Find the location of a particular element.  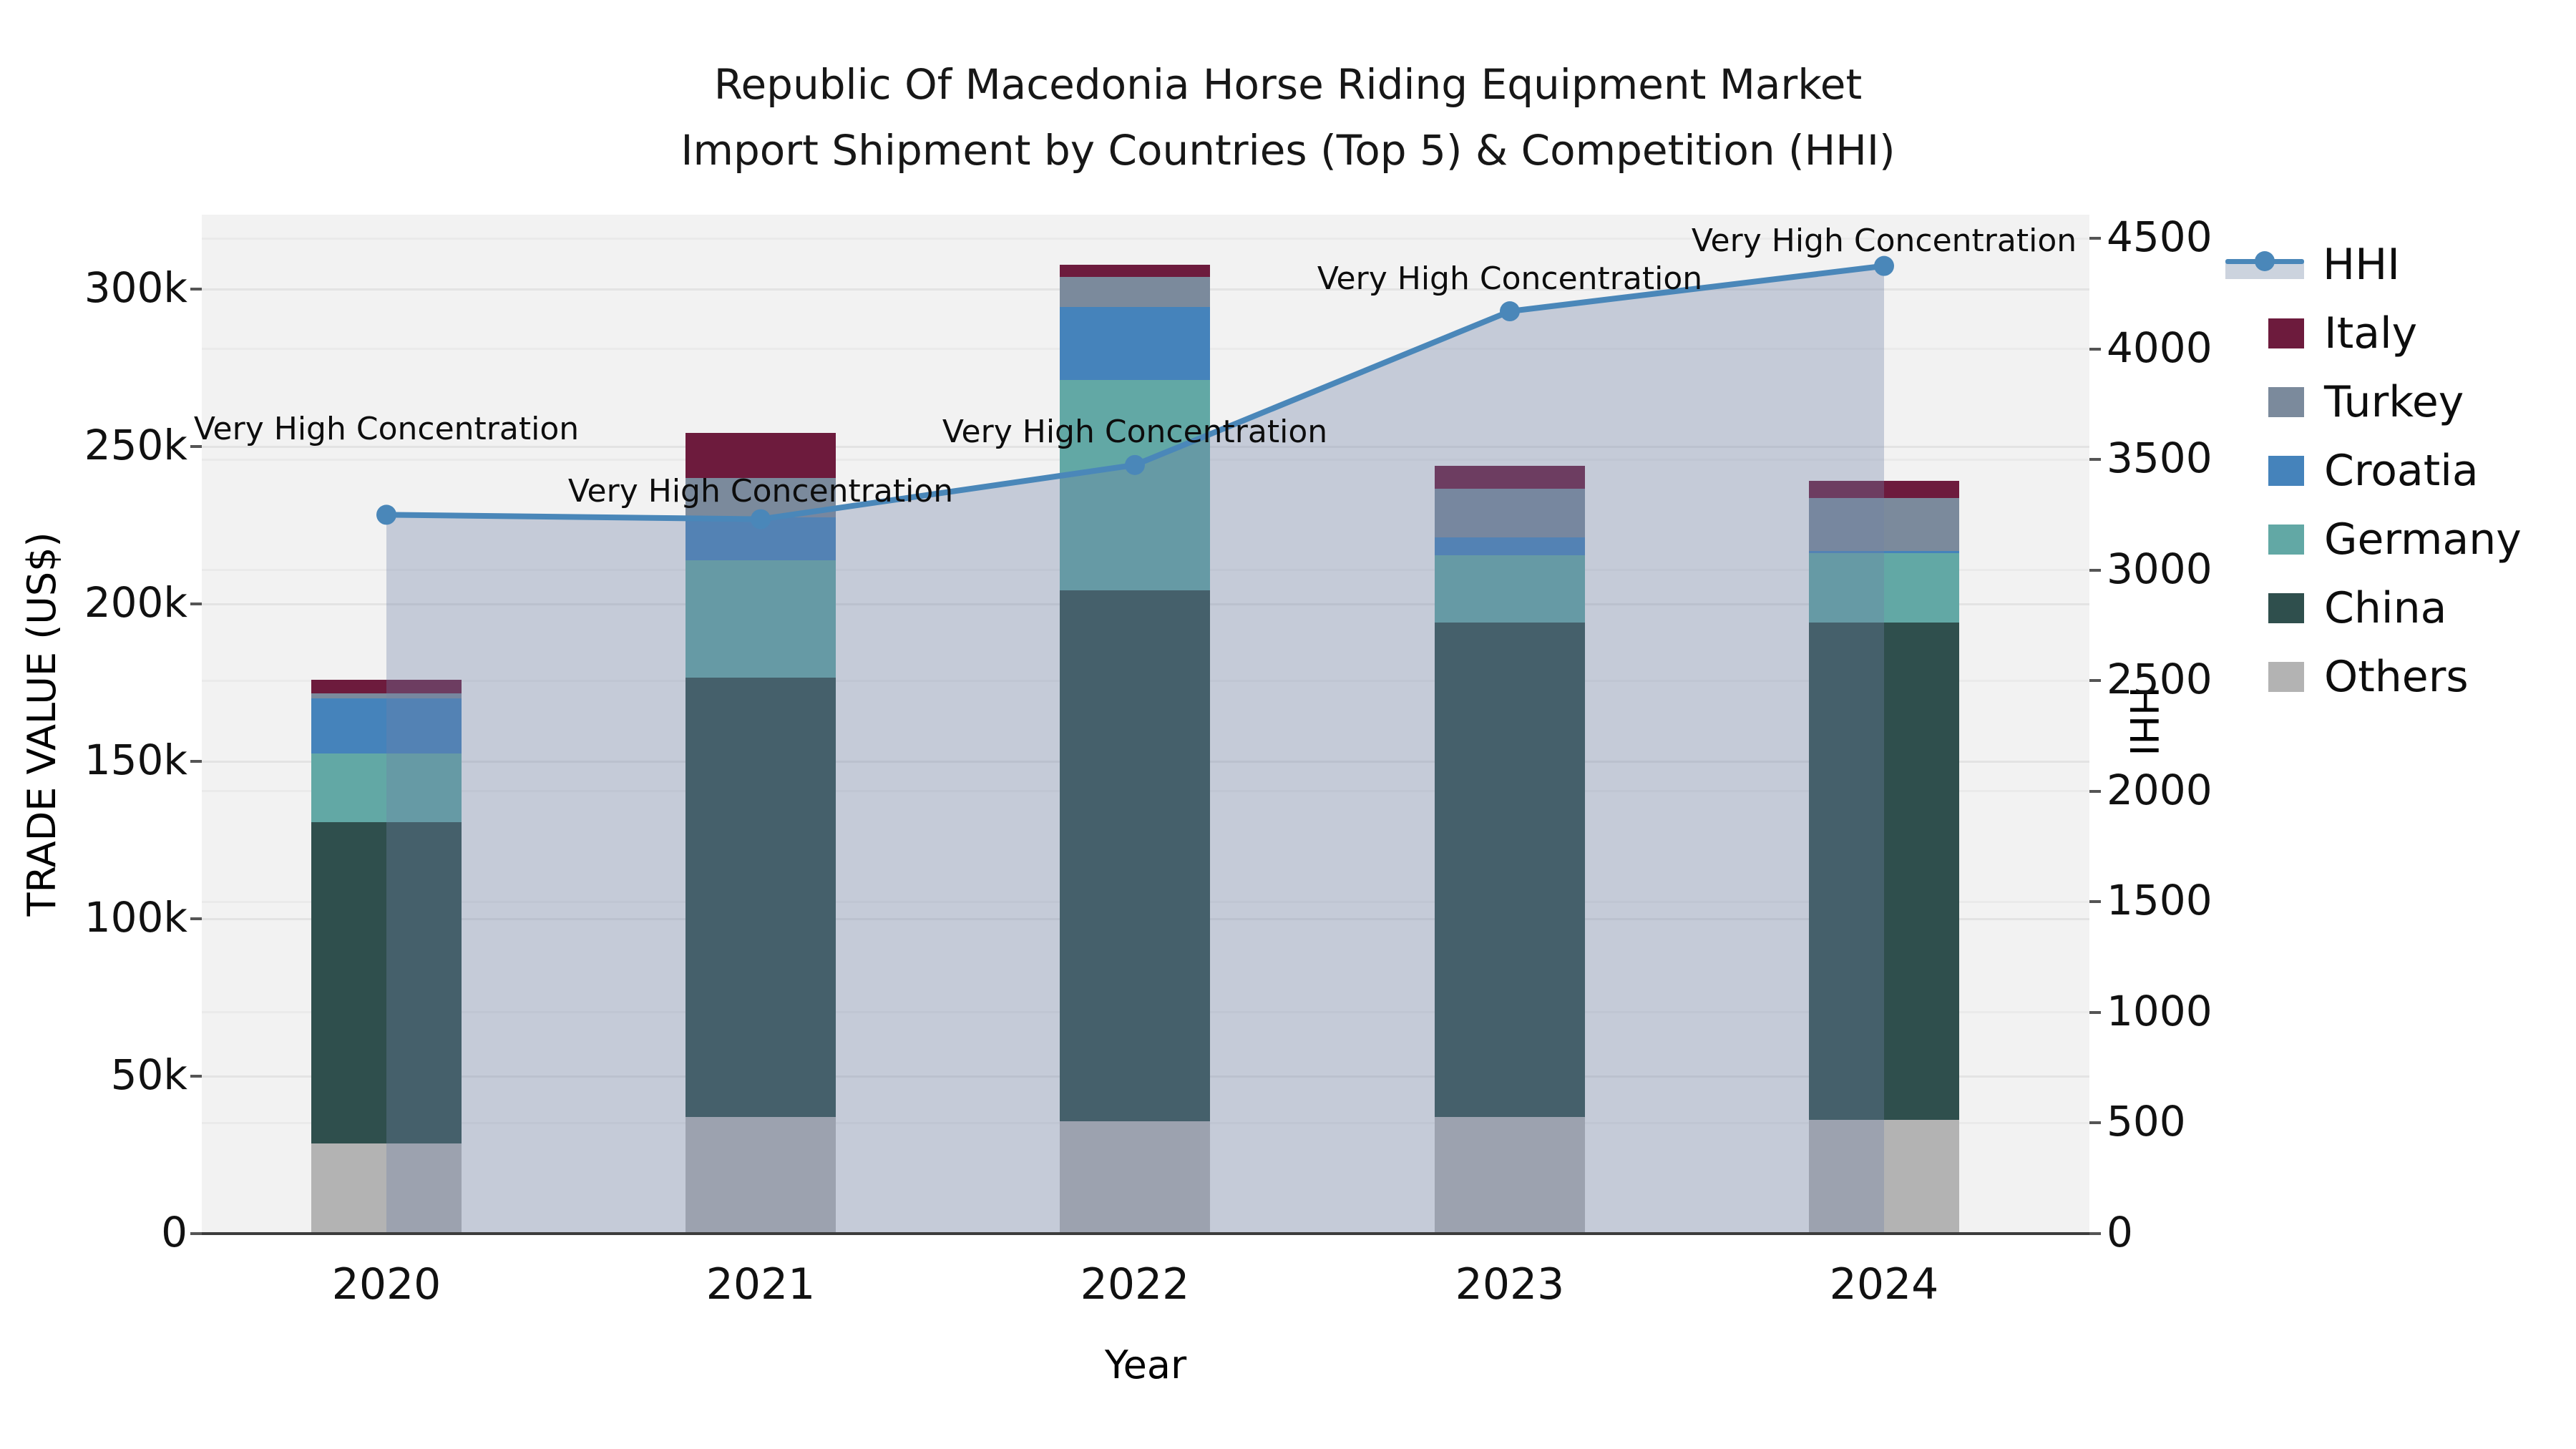

legend-label-hhi: HHI is located at coordinates (2361, 265).